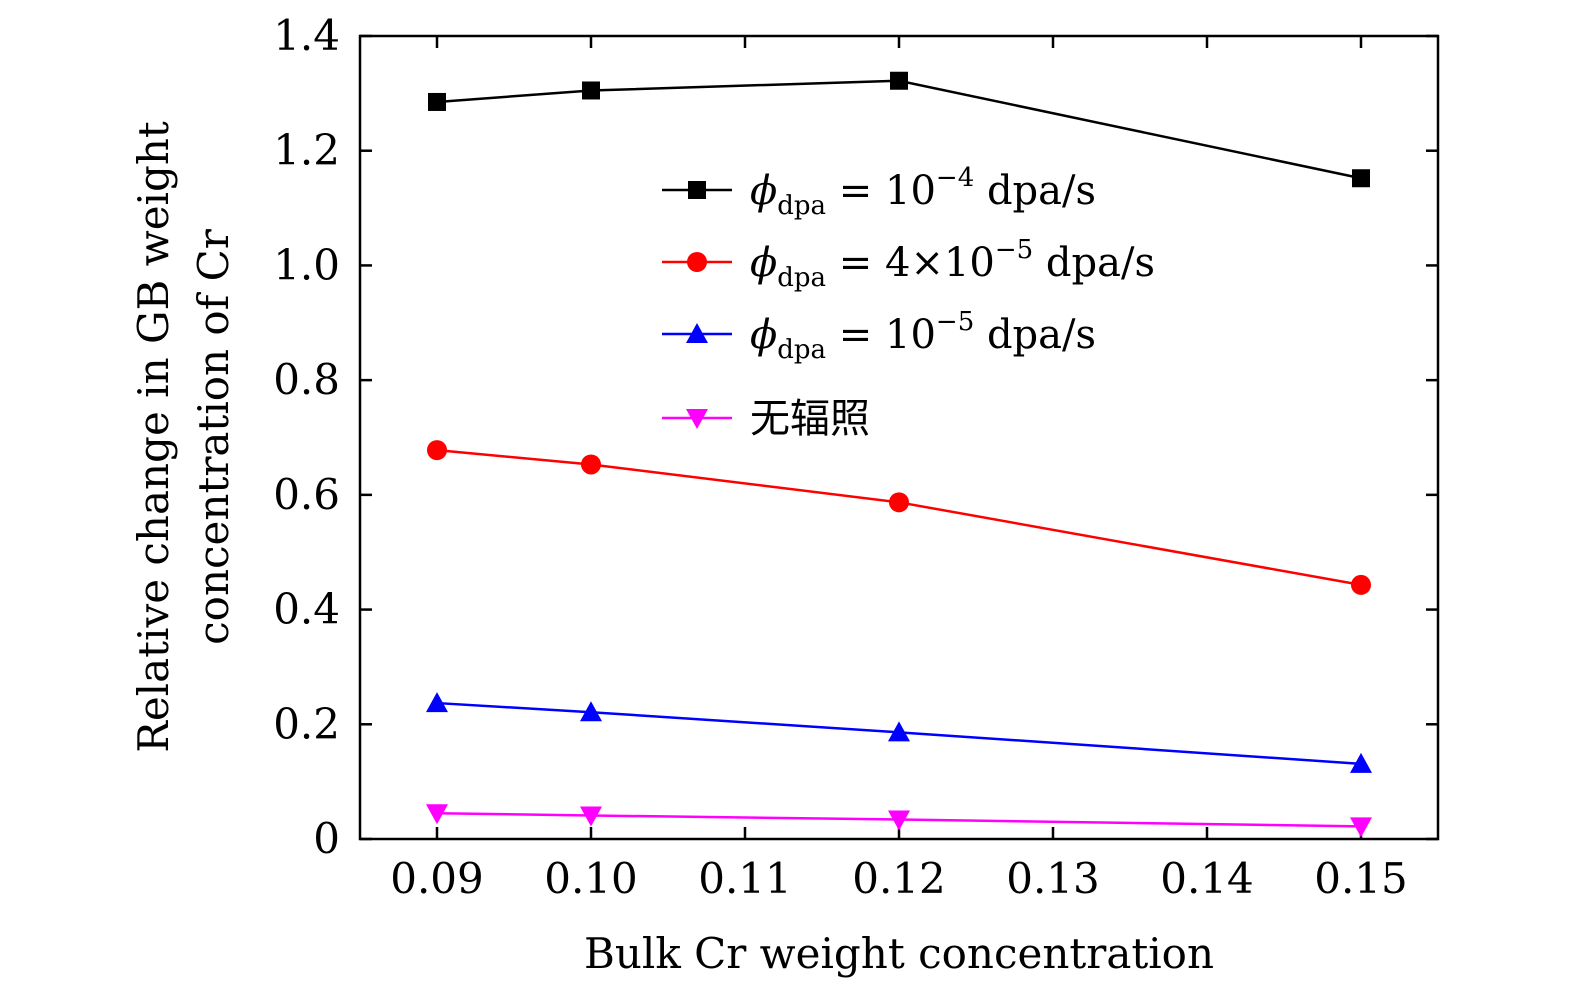 The width and height of the screenshot is (1575, 996). What do you see at coordinates (306, 150) in the screenshot?
I see `y-tick-label: 1.2` at bounding box center [306, 150].